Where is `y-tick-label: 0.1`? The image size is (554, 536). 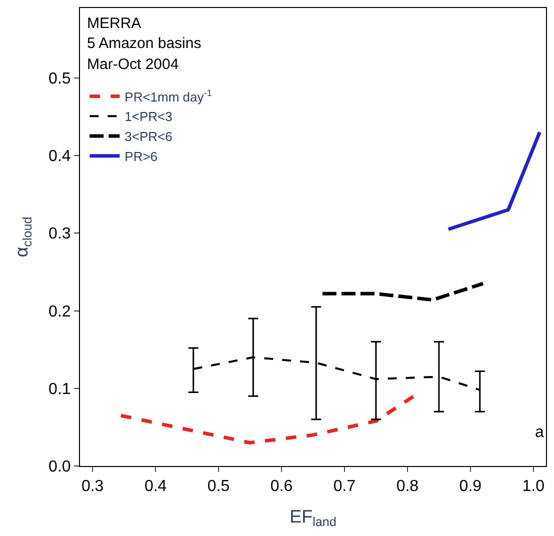
y-tick-label: 0.1 is located at coordinates (59, 389).